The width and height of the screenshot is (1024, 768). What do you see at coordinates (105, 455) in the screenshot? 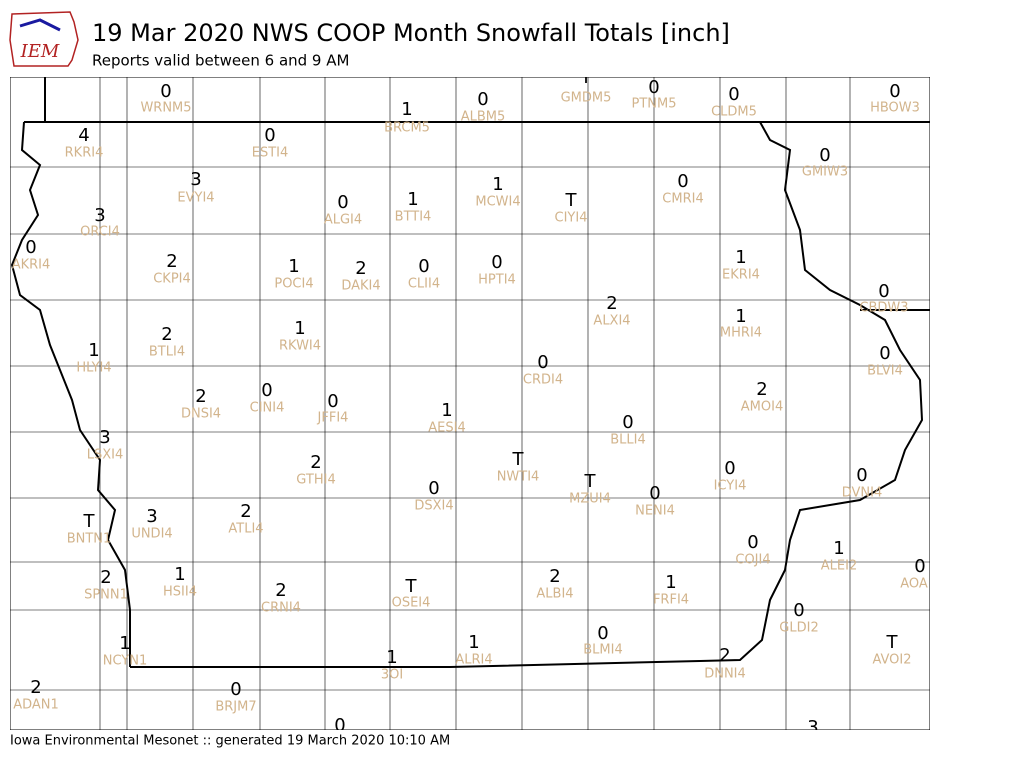
I see `station-id: LSXI4` at bounding box center [105, 455].